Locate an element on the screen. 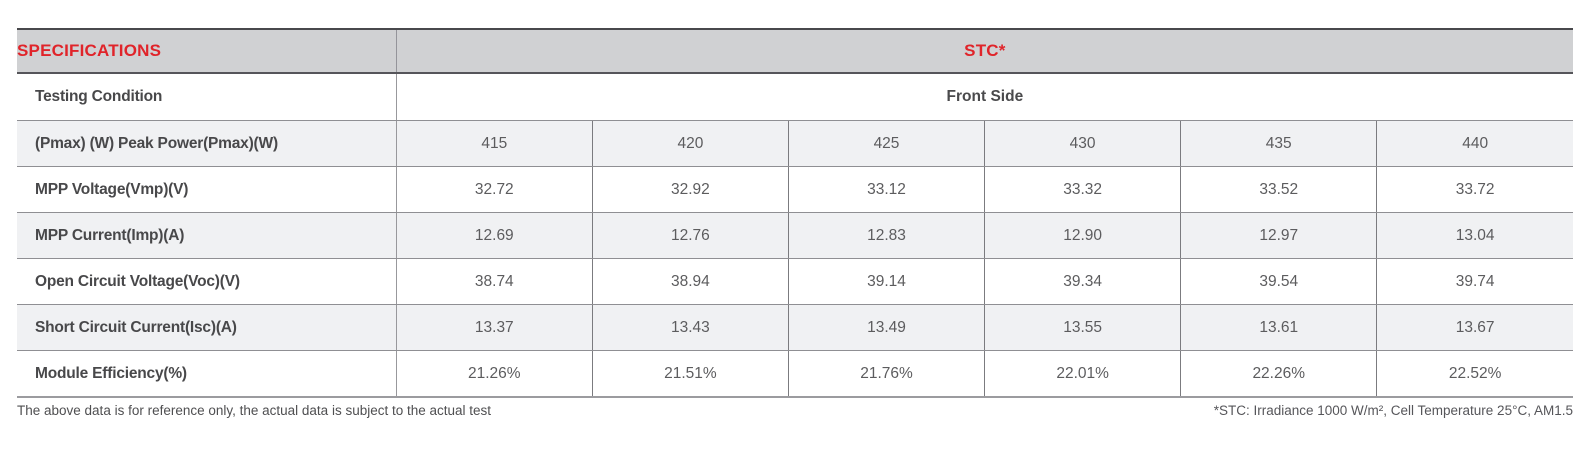 This screenshot has height=471, width=1591. spec-value-cell: 33.32 is located at coordinates (1082, 189).